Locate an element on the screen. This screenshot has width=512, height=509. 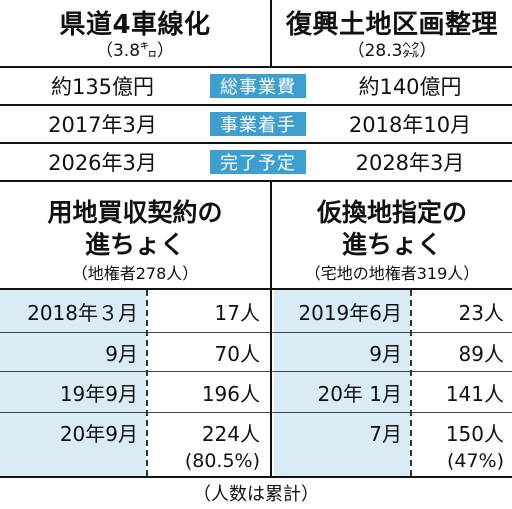
left-progress-row: 9月 70人 is located at coordinates (135, 352).